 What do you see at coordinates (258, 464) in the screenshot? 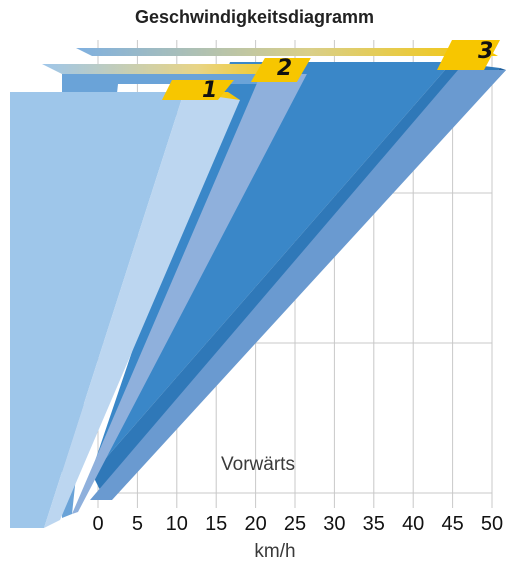
I see `annotation-label: Vorwärts` at bounding box center [258, 464].